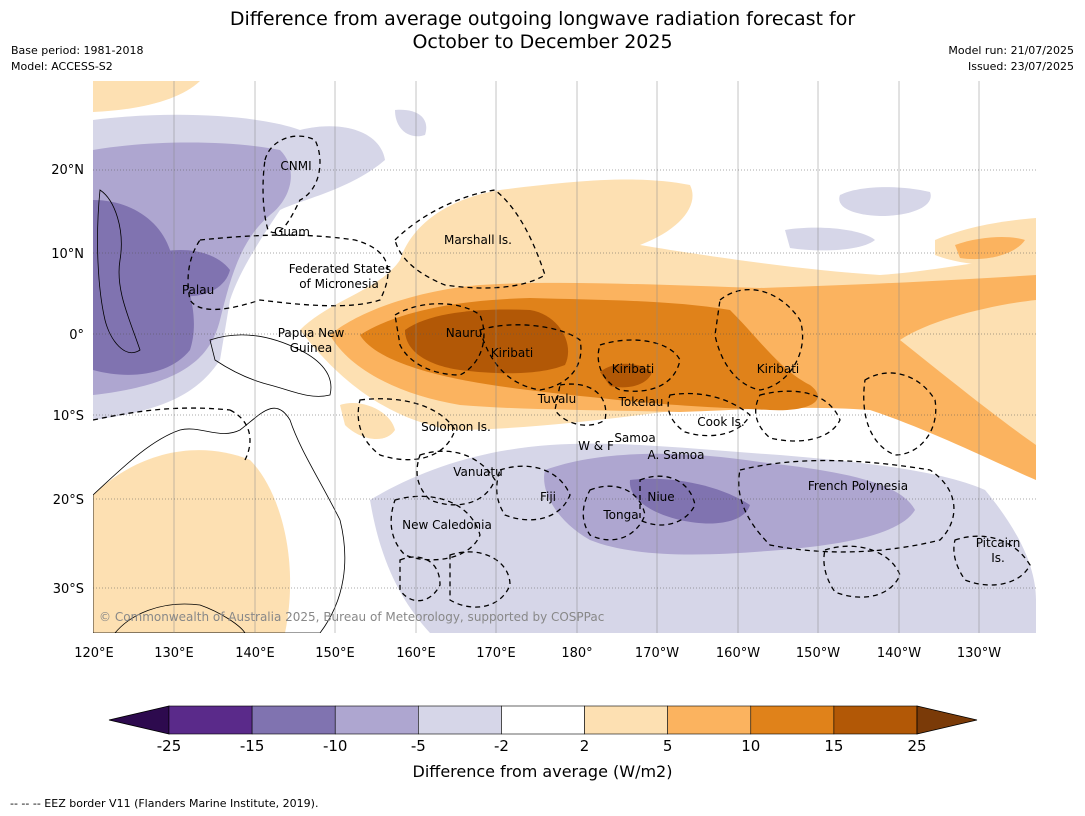  What do you see at coordinates (67, 254) in the screenshot?
I see `lat-tick: 10°N` at bounding box center [67, 254].